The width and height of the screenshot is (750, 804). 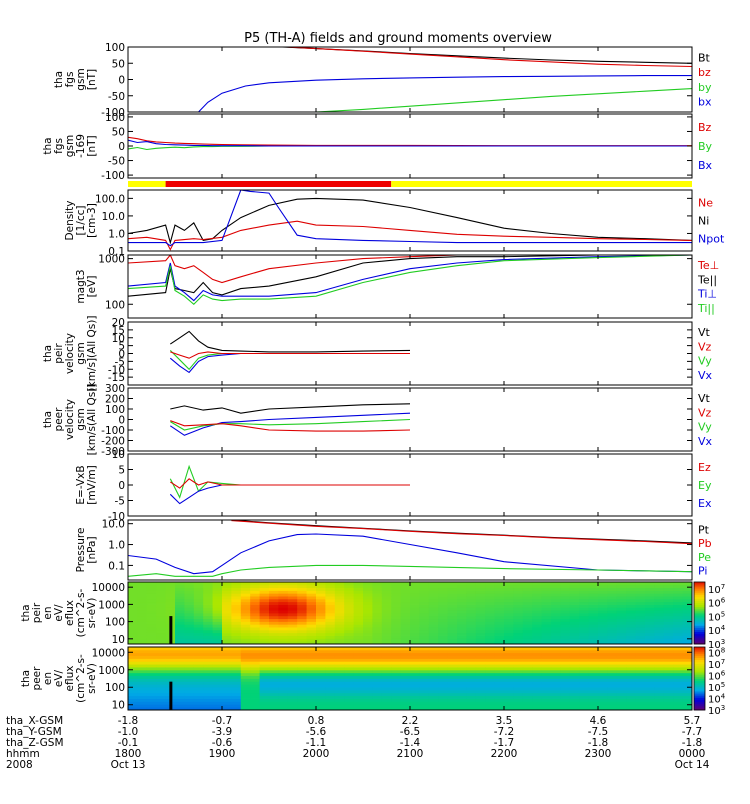 I want to click on xaxis-tick-label: -1.7, so click(x=504, y=743).